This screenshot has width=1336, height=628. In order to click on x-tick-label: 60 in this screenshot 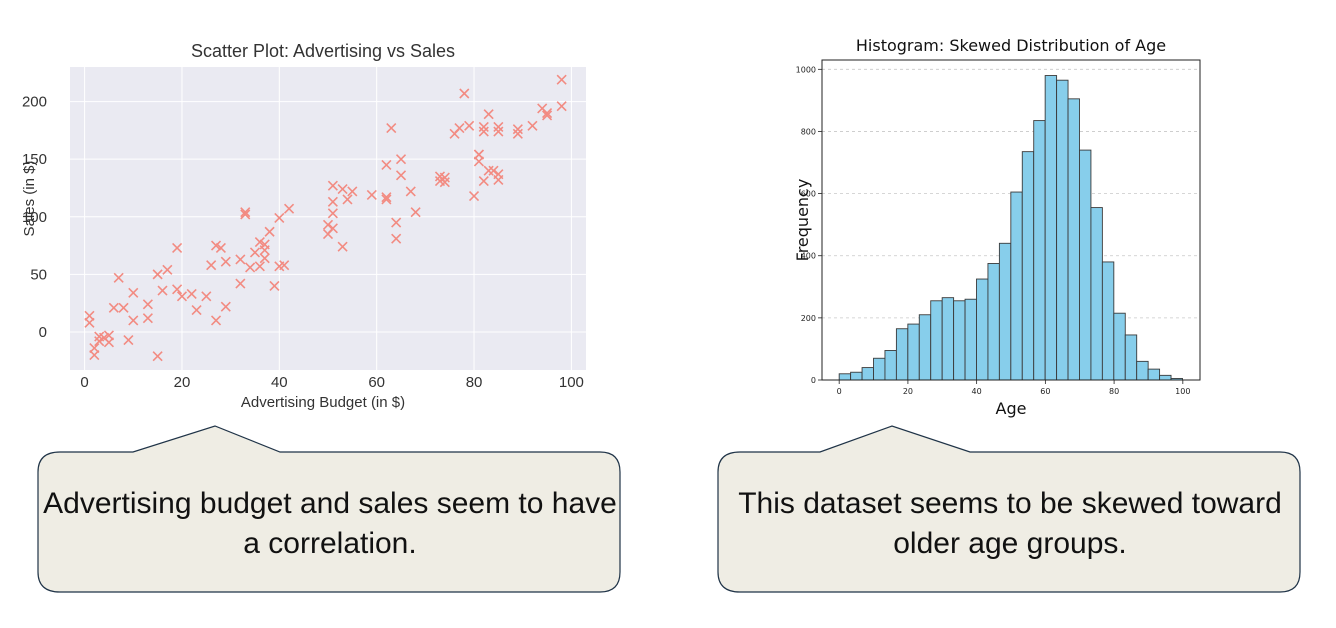, I will do `click(1045, 391)`.